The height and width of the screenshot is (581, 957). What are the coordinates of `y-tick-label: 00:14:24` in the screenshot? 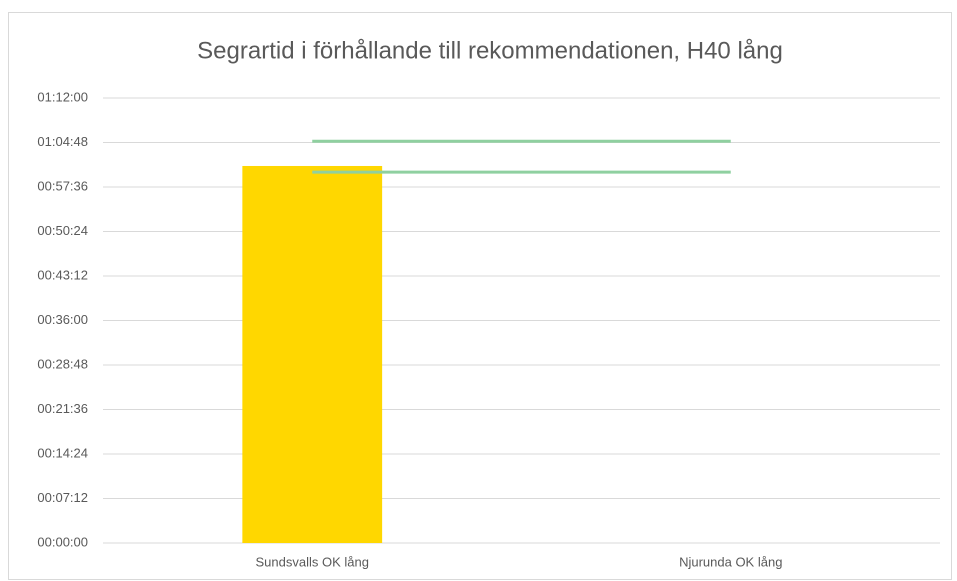 It's located at (62, 452).